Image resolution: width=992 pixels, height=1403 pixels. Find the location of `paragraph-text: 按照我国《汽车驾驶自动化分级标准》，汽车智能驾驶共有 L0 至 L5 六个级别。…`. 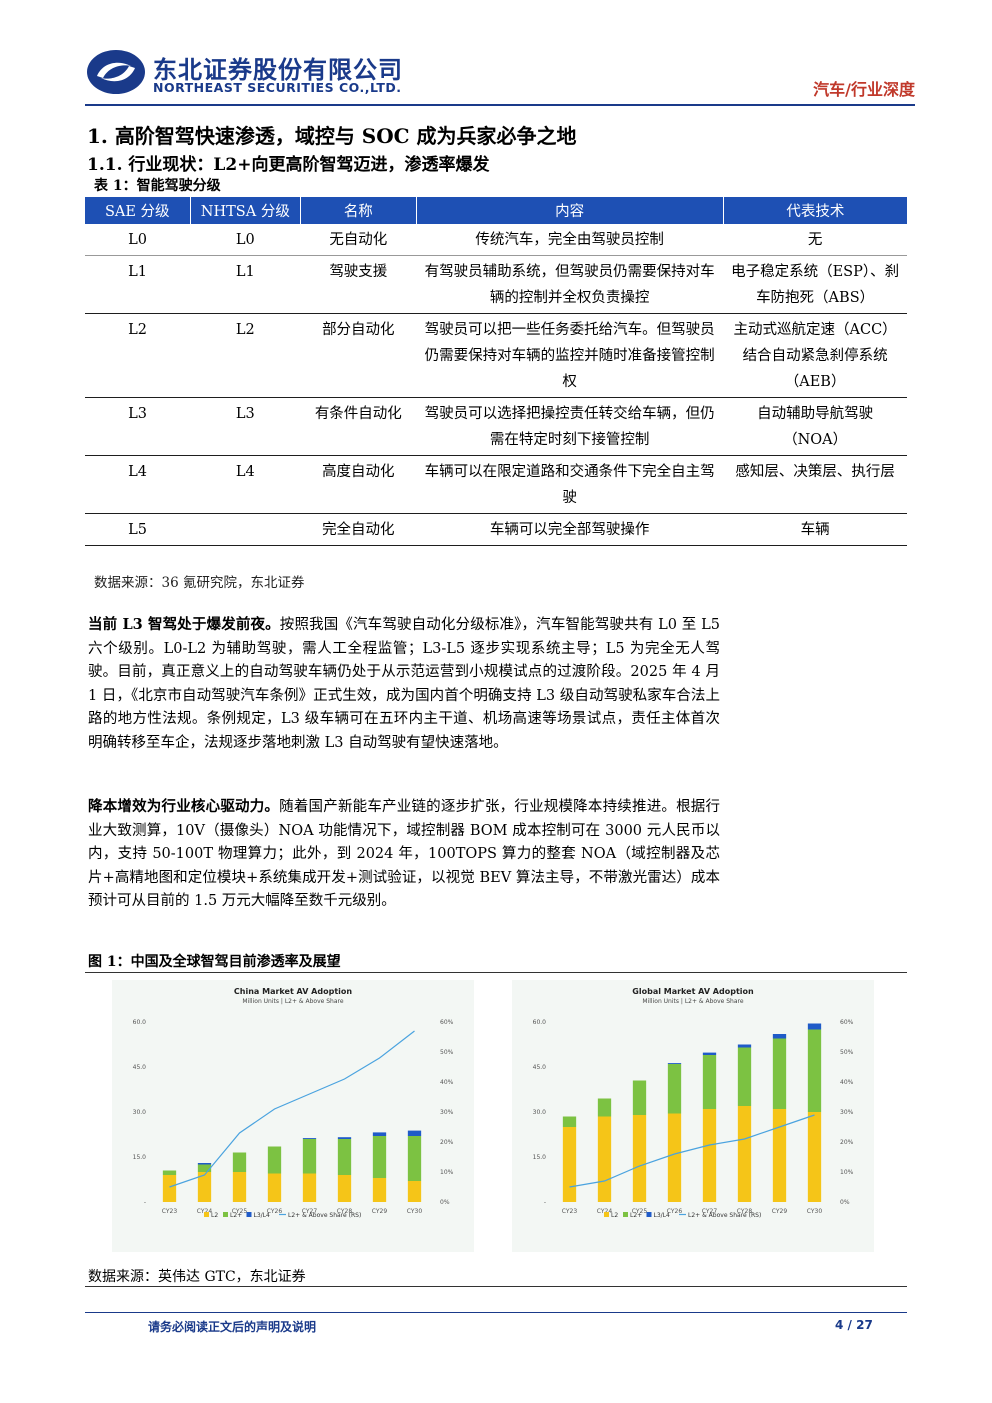

paragraph-text: 按照我国《汽车驾驶自动化分级标准》，汽车智能驾驶共有 L0 至 L5 六个级别。… is located at coordinates (404, 684).